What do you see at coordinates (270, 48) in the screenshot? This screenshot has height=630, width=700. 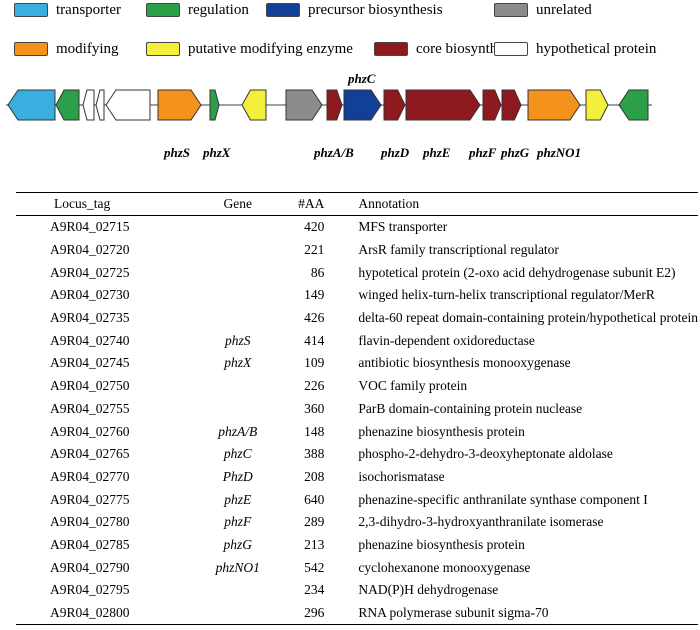 I see `legend-label: putative modifying enzyme` at bounding box center [270, 48].